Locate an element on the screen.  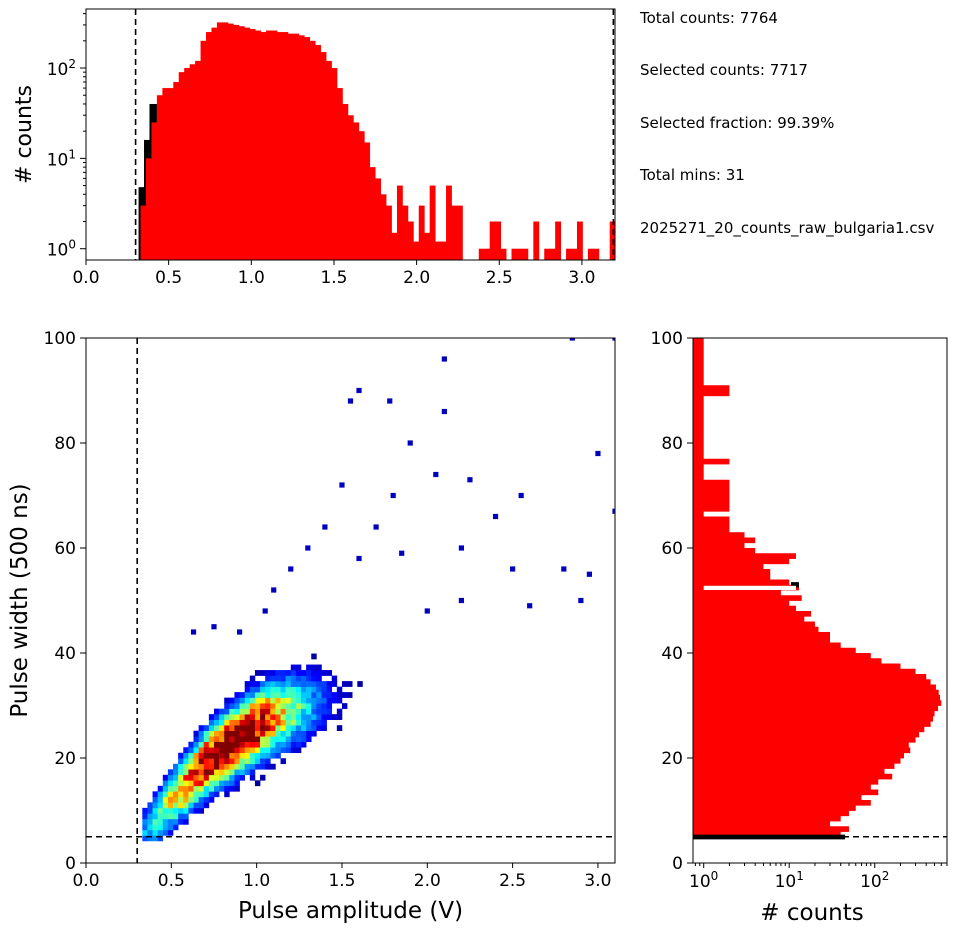
x-tick-label: 2.0 is located at coordinates (416, 278).